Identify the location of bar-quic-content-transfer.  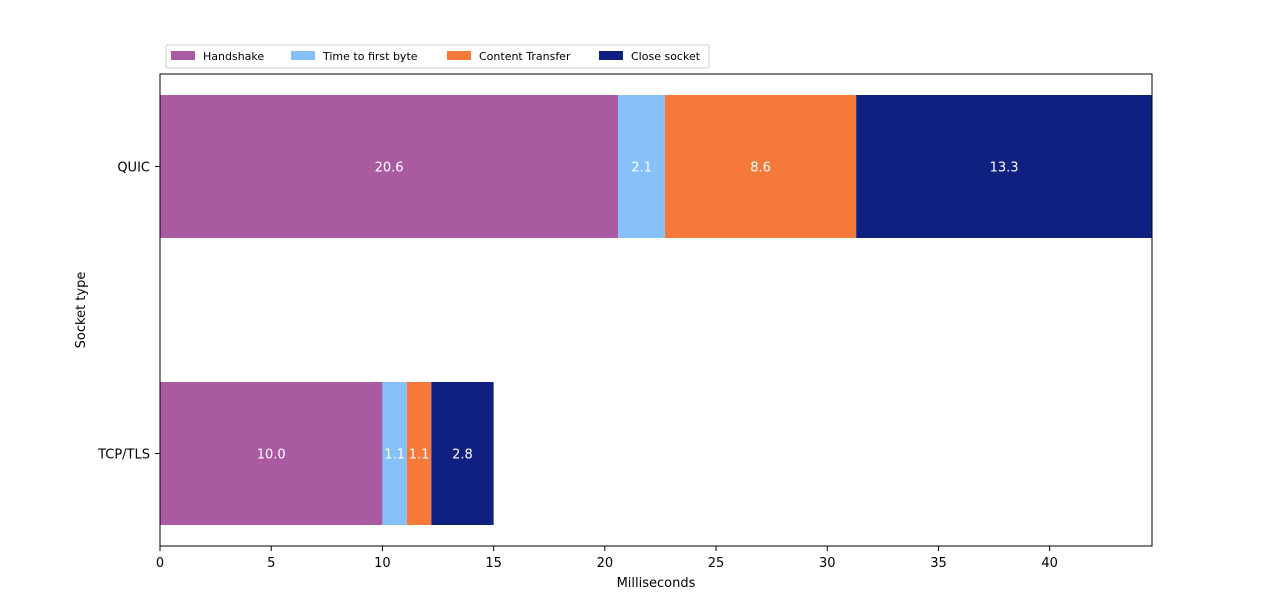
(760, 166).